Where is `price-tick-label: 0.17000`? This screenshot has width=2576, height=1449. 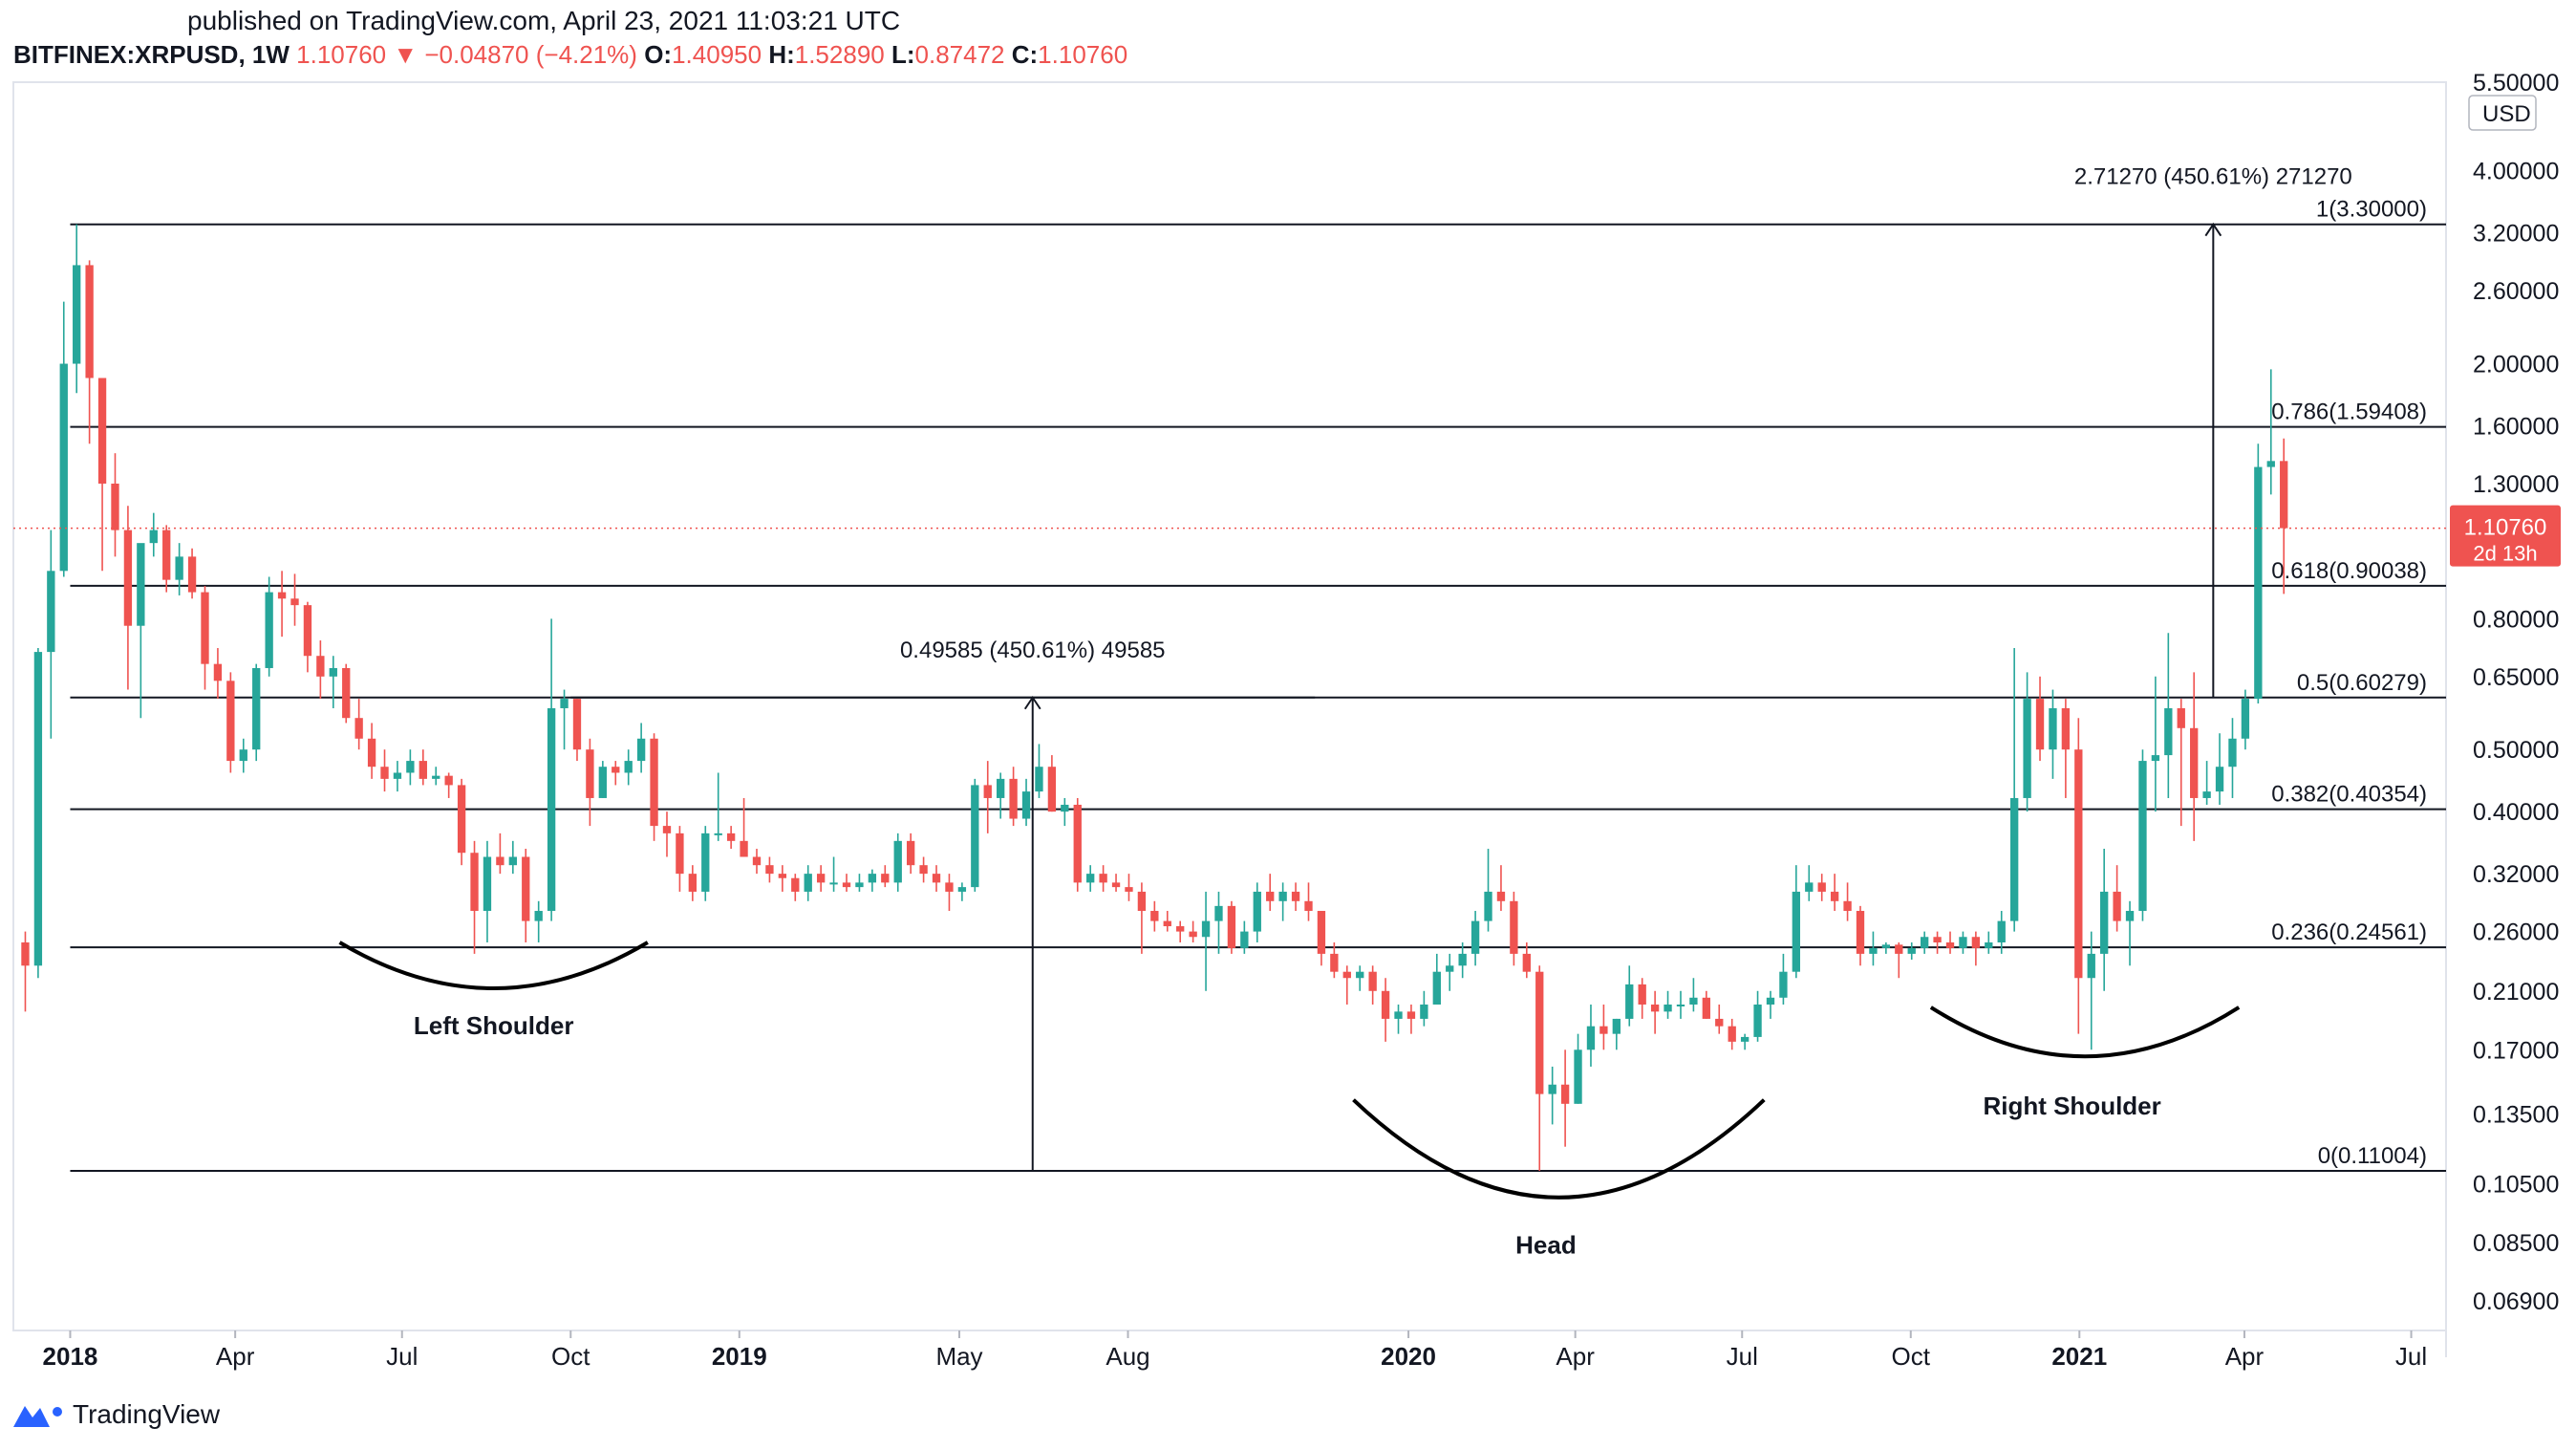 price-tick-label: 0.17000 is located at coordinates (2516, 1050).